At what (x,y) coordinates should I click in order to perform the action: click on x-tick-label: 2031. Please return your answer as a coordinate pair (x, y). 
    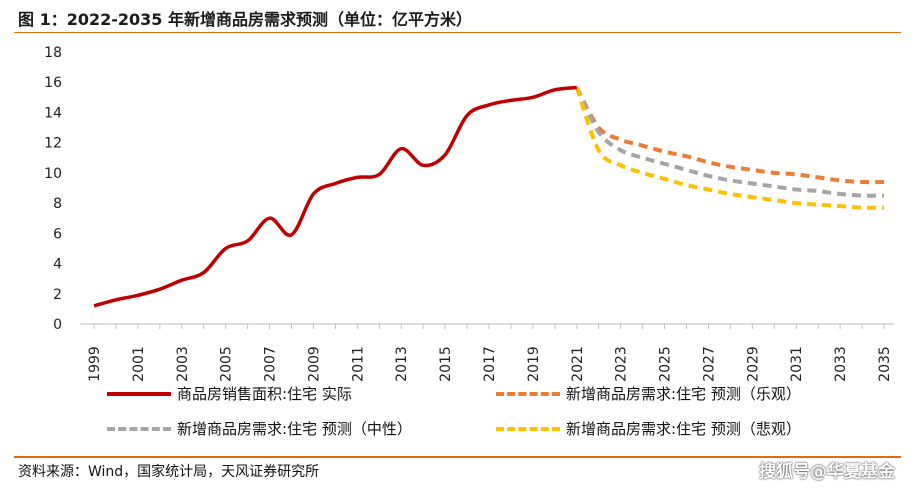
    Looking at the image, I should click on (797, 364).